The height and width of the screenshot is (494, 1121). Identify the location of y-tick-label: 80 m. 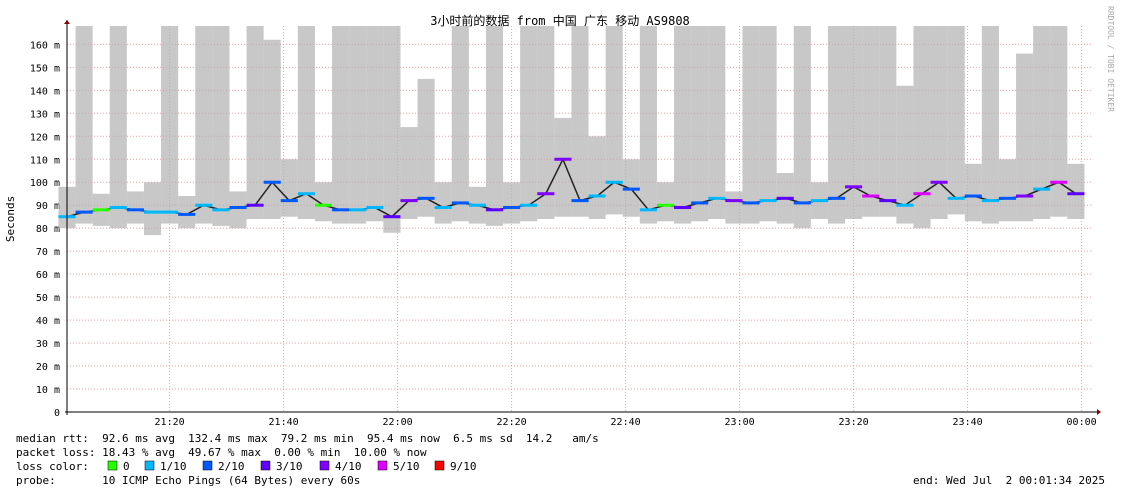
(48, 229).